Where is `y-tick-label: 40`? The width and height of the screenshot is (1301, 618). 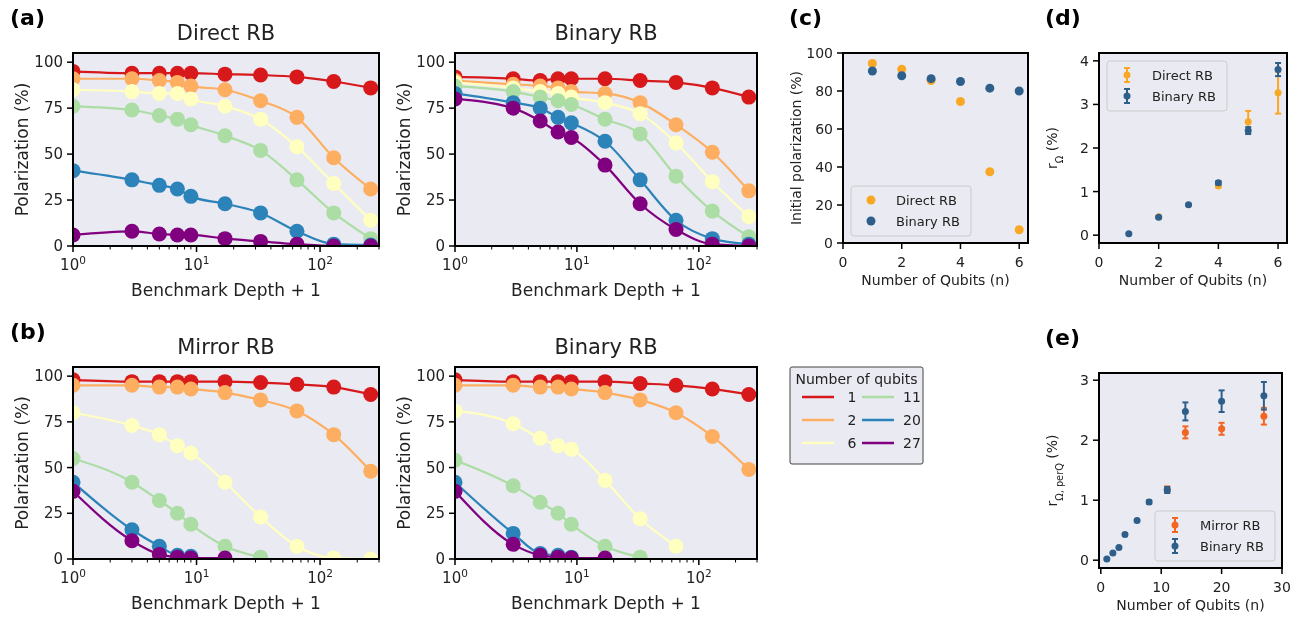
y-tick-label: 40 is located at coordinates (824, 167).